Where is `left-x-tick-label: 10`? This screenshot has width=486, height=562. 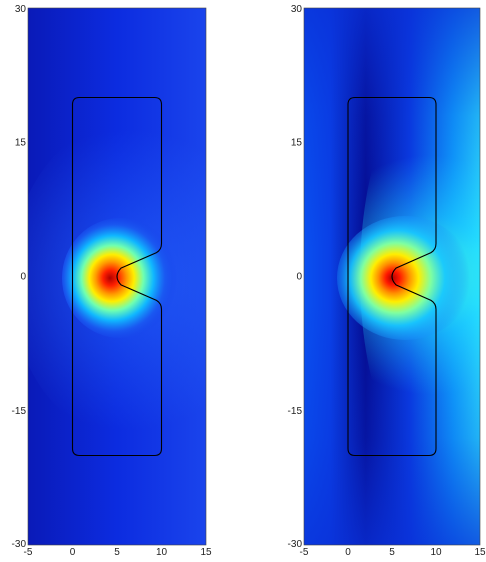
left-x-tick-label: 10 is located at coordinates (162, 552).